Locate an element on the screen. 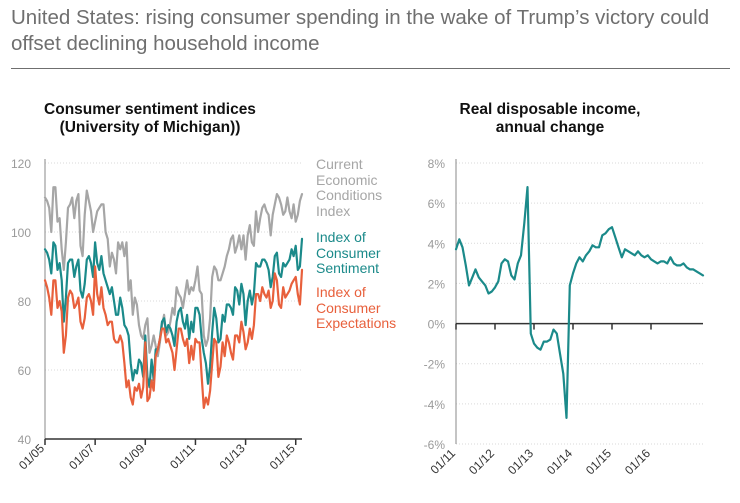 This screenshot has width=740, height=503. income-y-tick-label: 8% is located at coordinates (437, 164).